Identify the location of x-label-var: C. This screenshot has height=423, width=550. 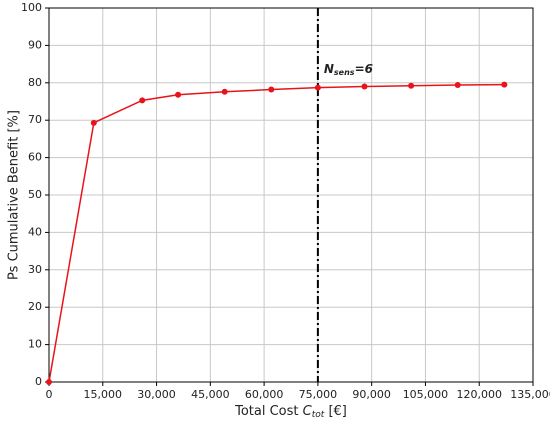
(308, 411).